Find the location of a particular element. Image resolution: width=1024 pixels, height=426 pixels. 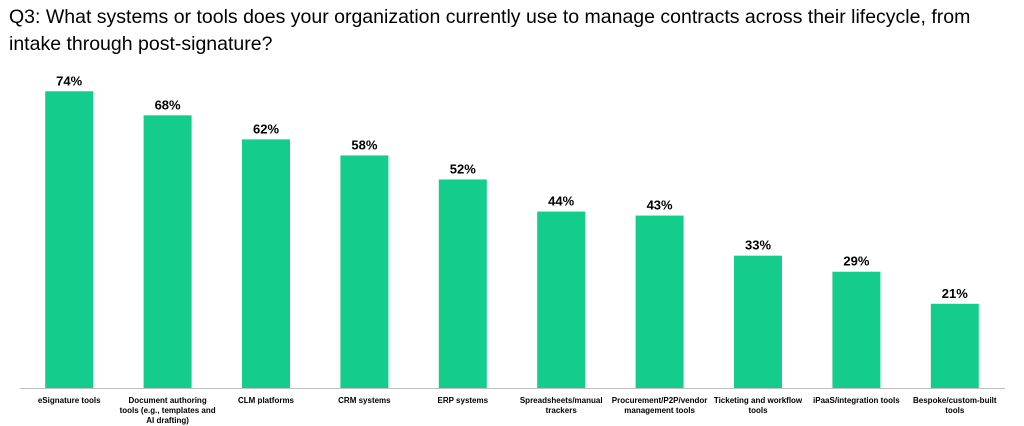

value-label-5: 52% is located at coordinates (463, 168).